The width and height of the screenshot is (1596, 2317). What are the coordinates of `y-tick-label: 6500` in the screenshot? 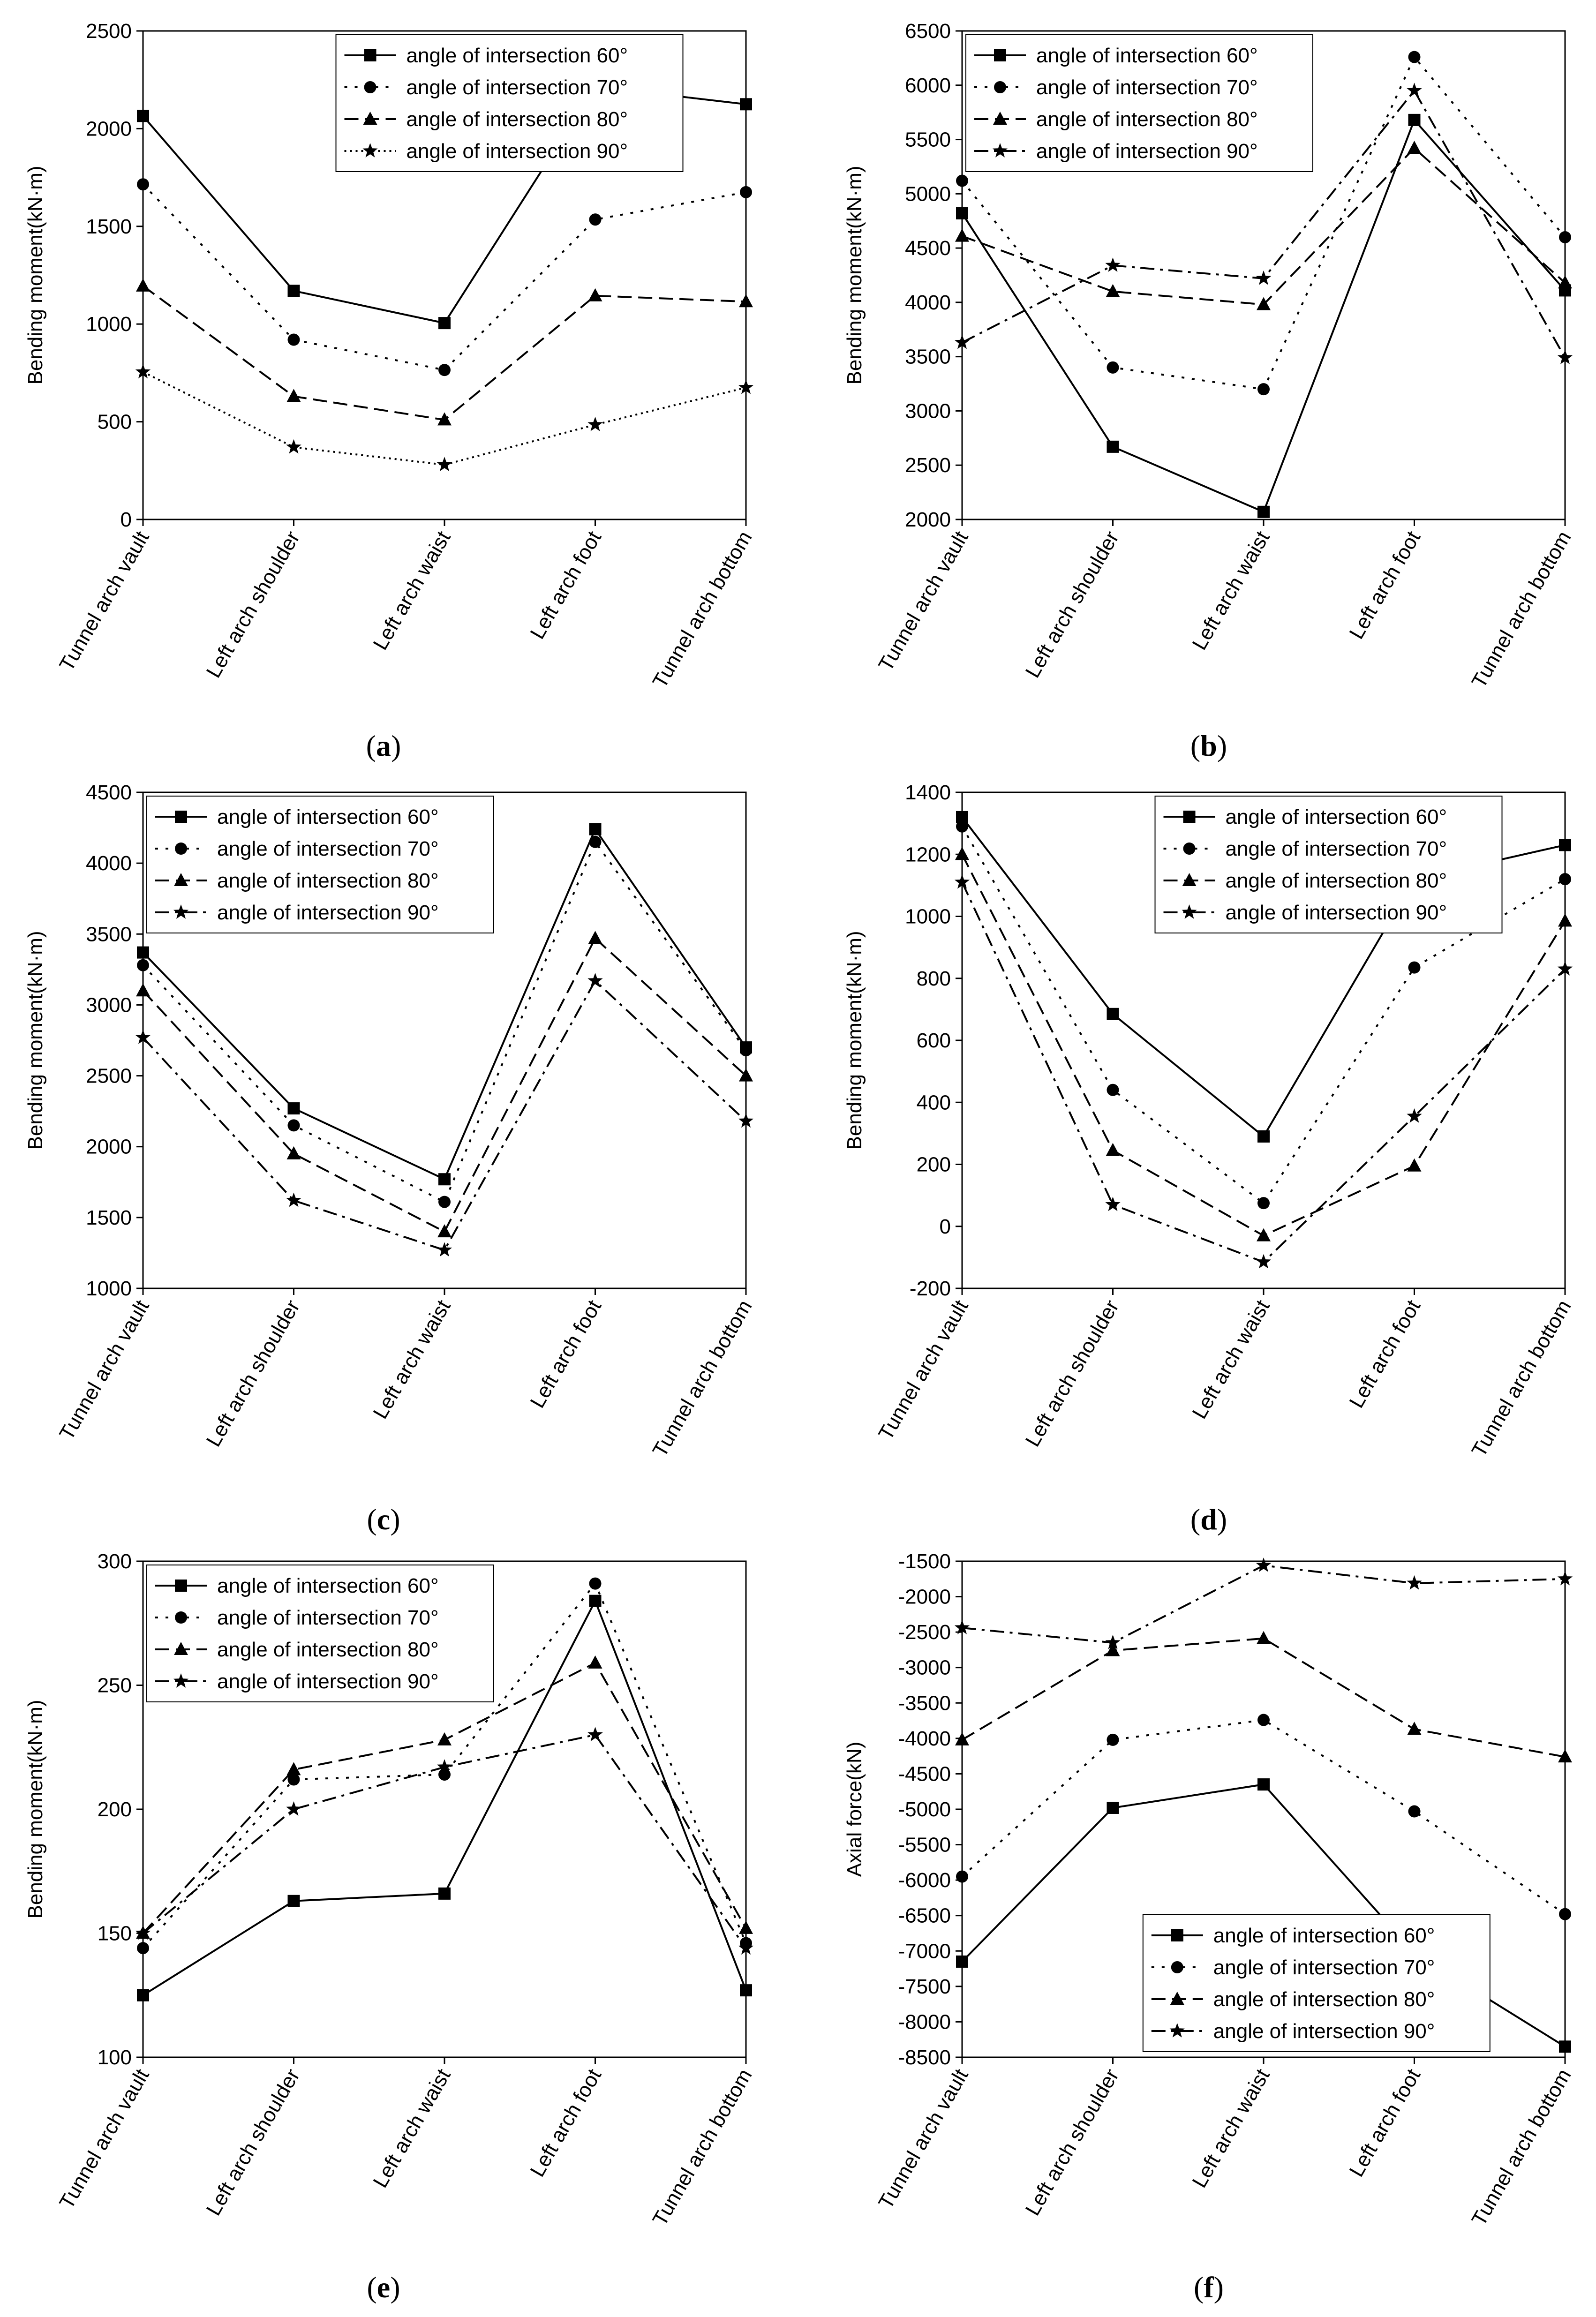 It's located at (928, 31).